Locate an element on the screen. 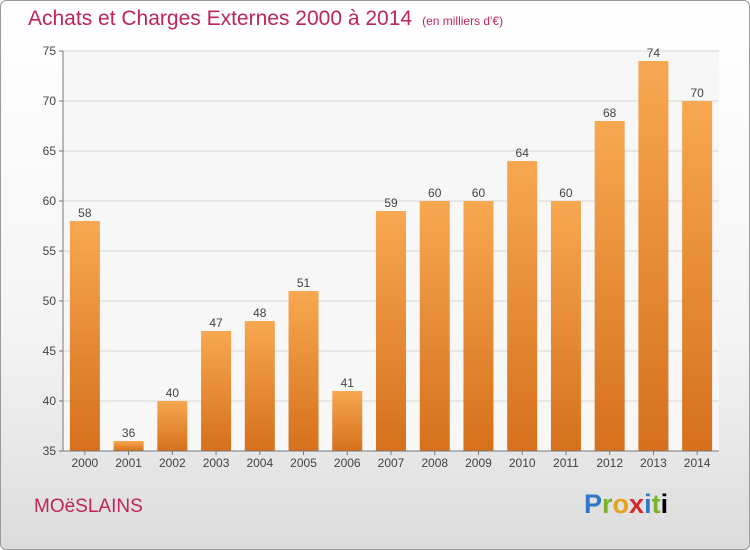  y-tick-label: 40 is located at coordinates (50, 401).